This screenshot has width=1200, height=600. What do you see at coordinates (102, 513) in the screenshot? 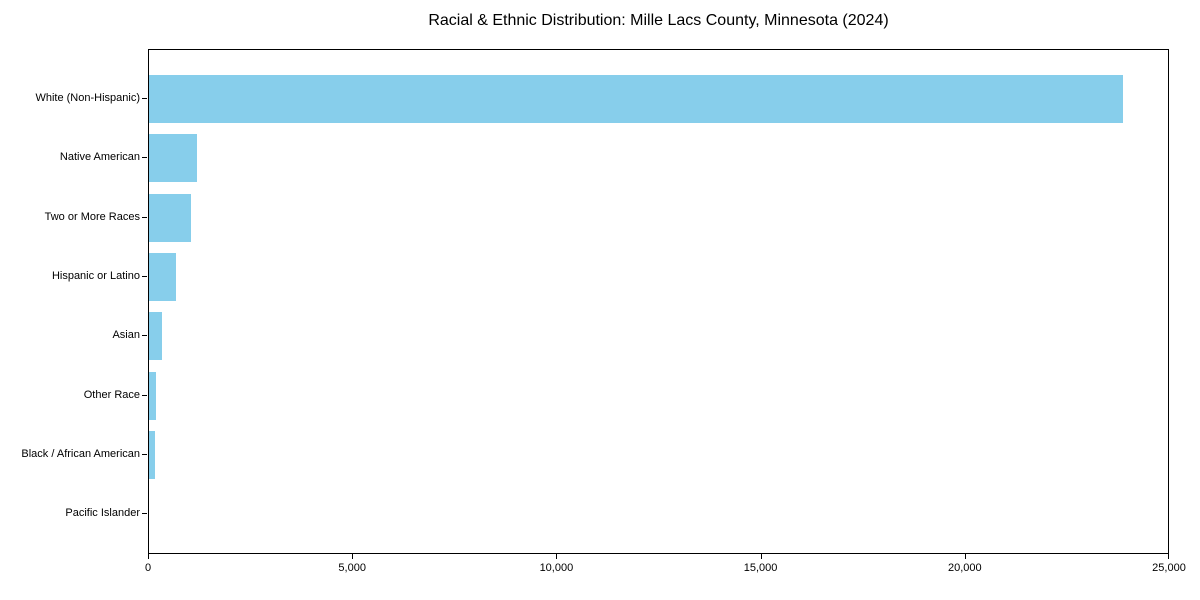
I see `y-axis-label-pacific-islander: Pacific Islander` at bounding box center [102, 513].